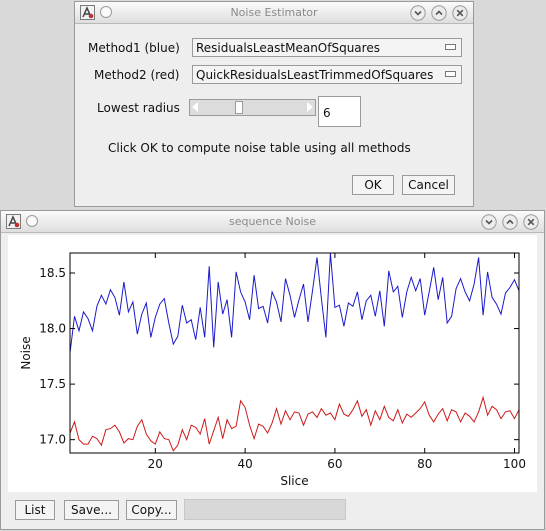 This screenshot has height=531, width=546. I want to click on y-tick-label: 17.0, so click(52, 440).